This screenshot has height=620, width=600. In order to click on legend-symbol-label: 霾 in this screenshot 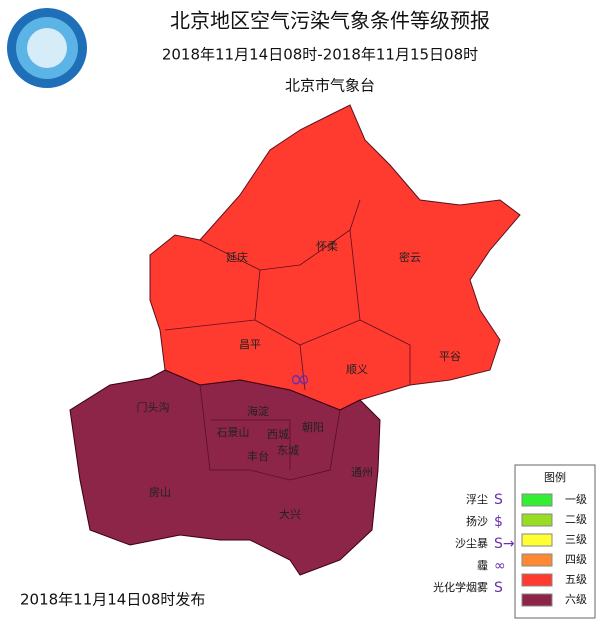, I will do `click(482, 565)`.